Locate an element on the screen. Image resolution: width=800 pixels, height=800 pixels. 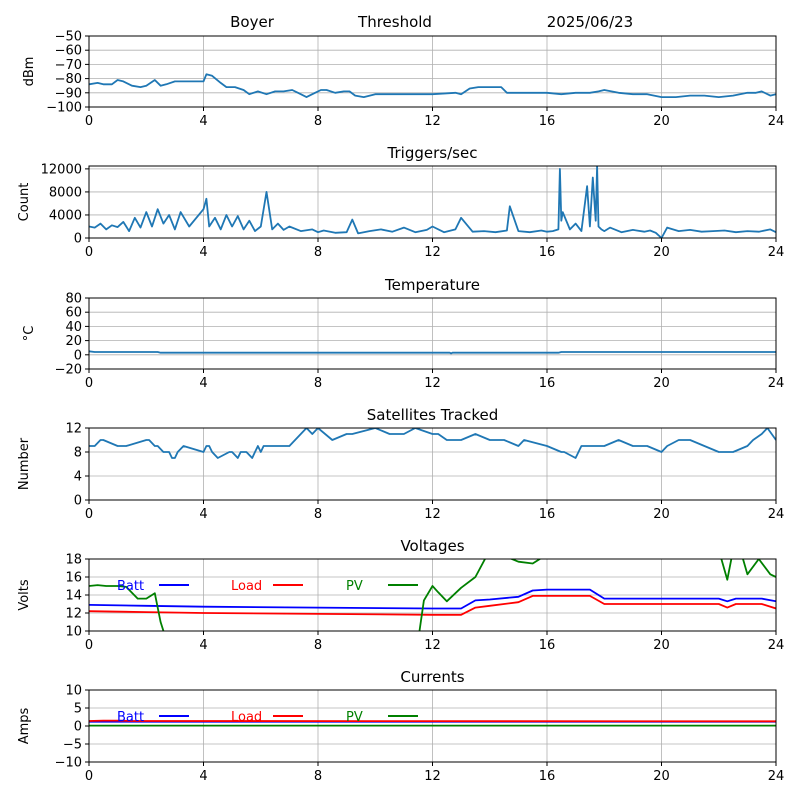
y-axis-label: Number is located at coordinates (24, 463).